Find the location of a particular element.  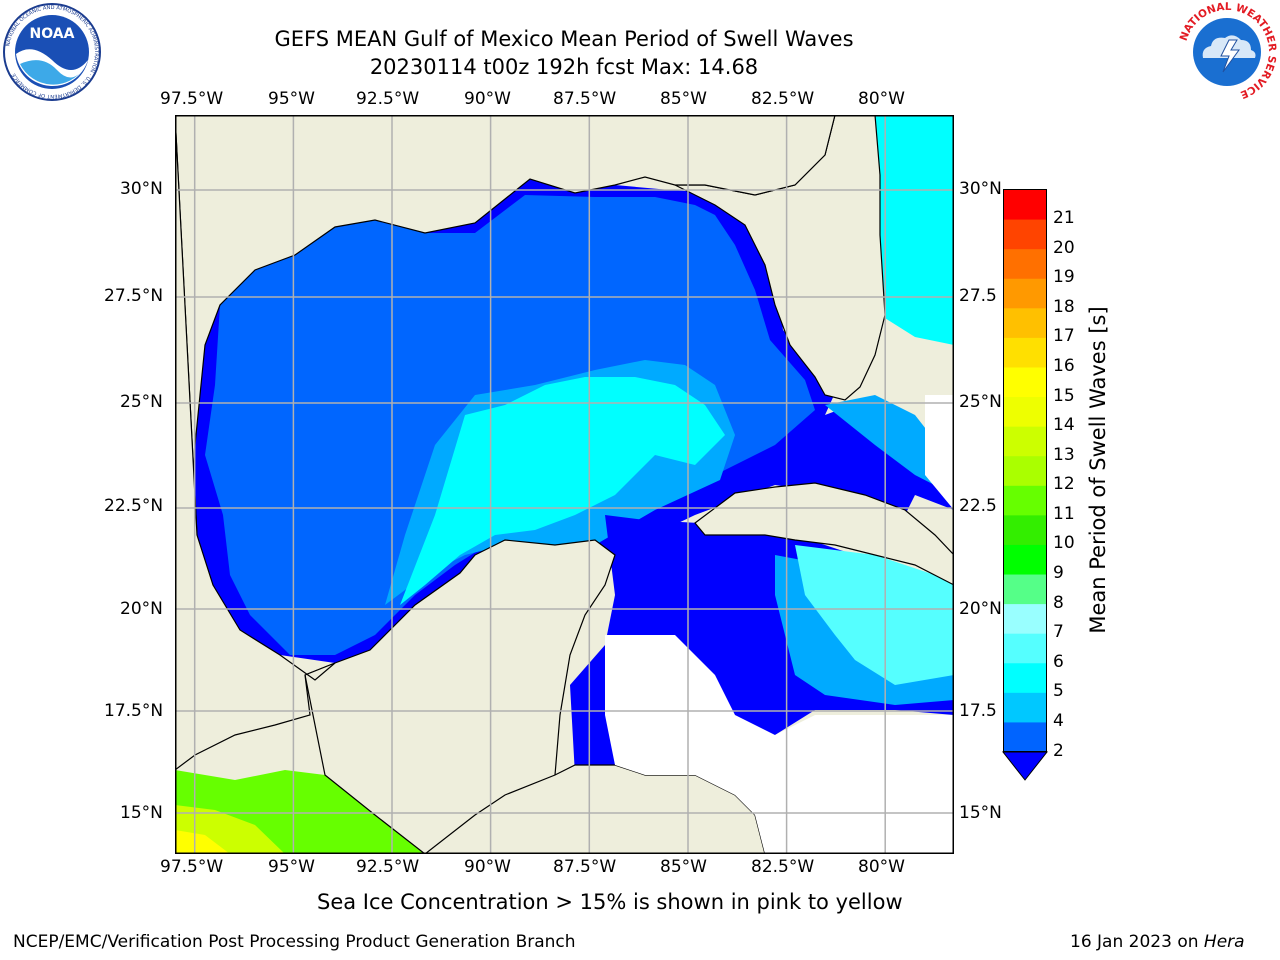

colorbar is located at coordinates (1025, 485).